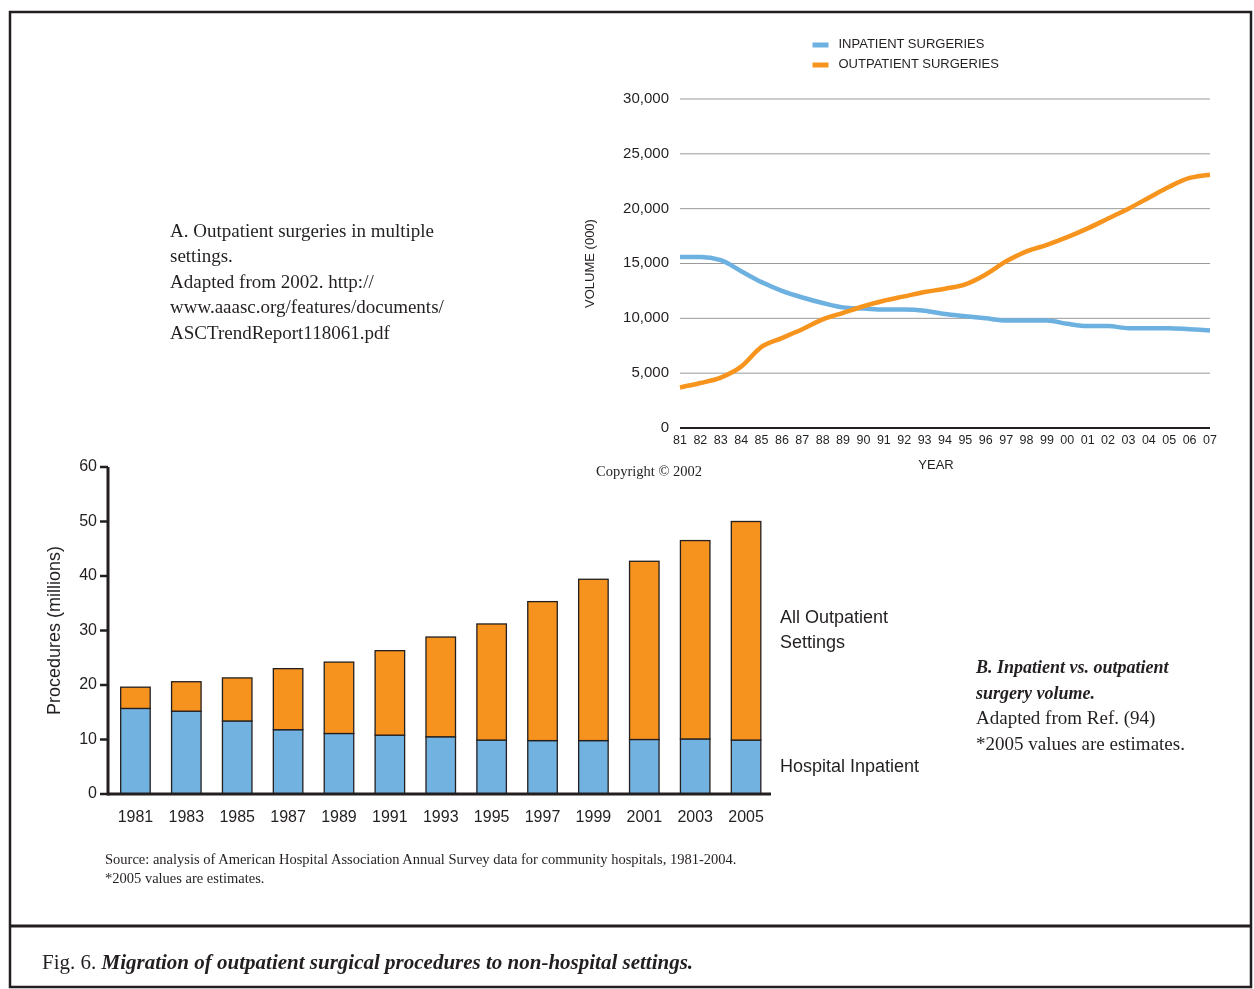  What do you see at coordinates (700, 440) in the screenshot?
I see `x-tick-label: 82` at bounding box center [700, 440].